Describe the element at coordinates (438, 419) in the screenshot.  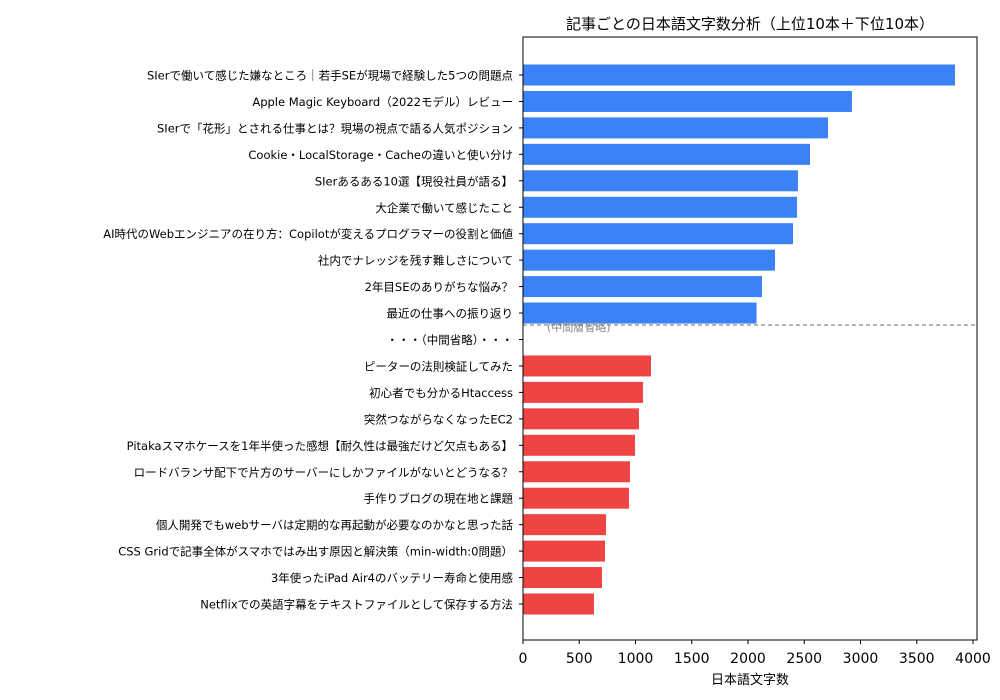
I see `y-tick-label: 突然つながらなくなったEC2` at that location.